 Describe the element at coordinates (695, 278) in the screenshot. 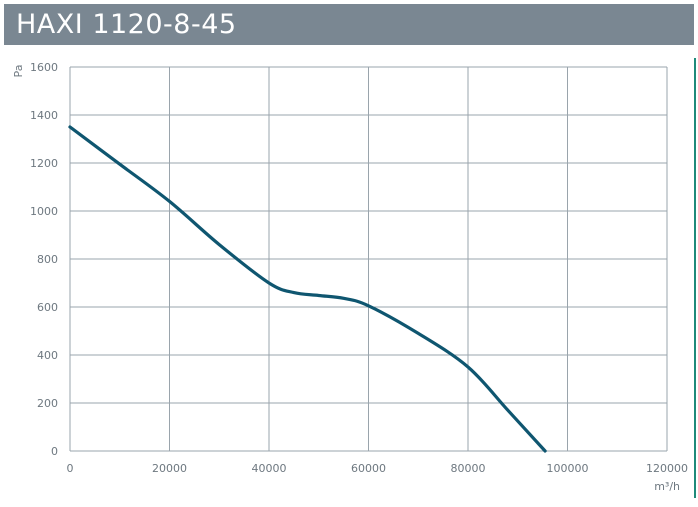

I see `accent-line` at that location.